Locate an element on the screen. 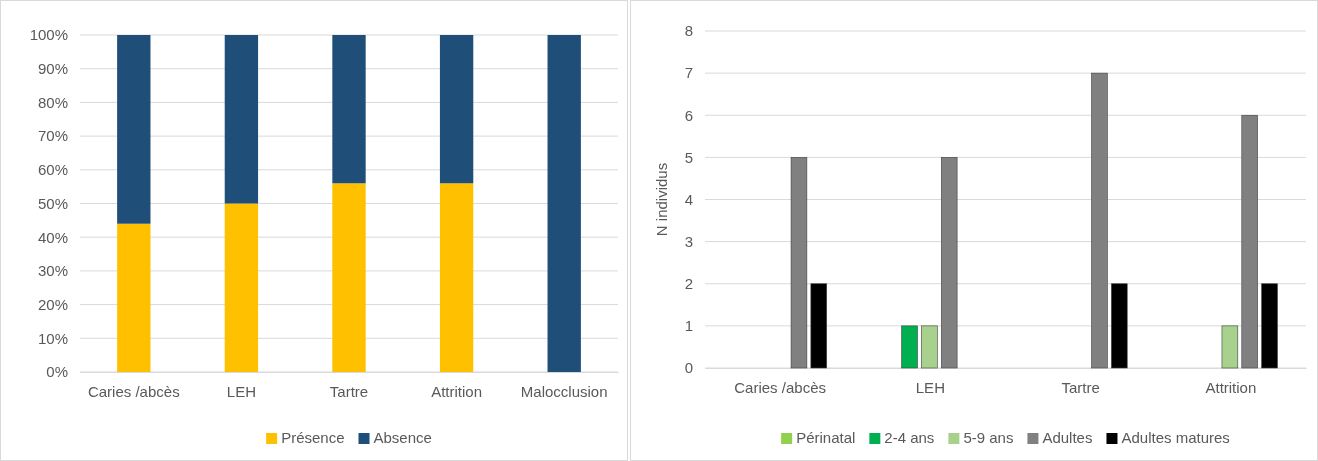 The height and width of the screenshot is (461, 1318). y-tick-label: 3 is located at coordinates (688, 241).